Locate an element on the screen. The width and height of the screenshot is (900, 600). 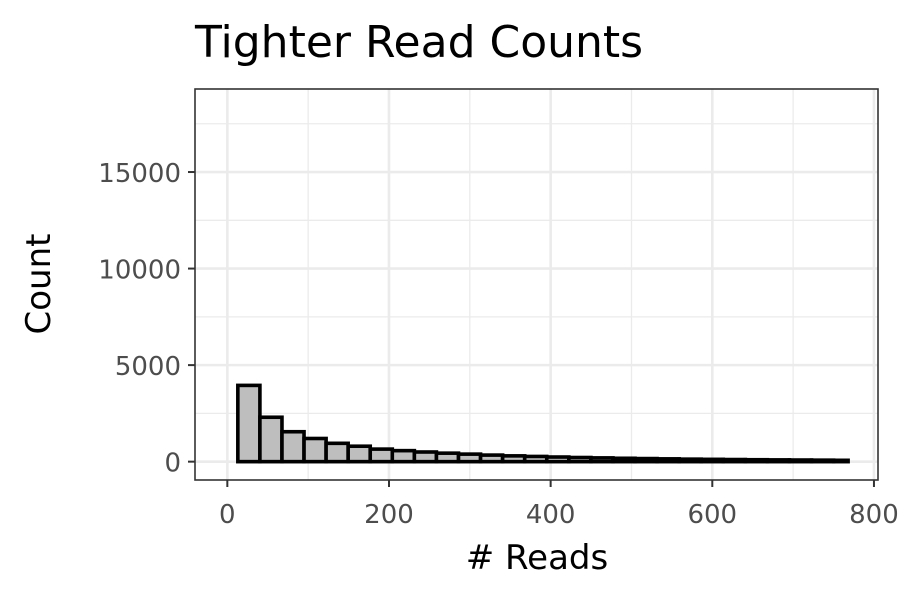
chart-title: Tighter Read Counts is located at coordinates (418, 42).